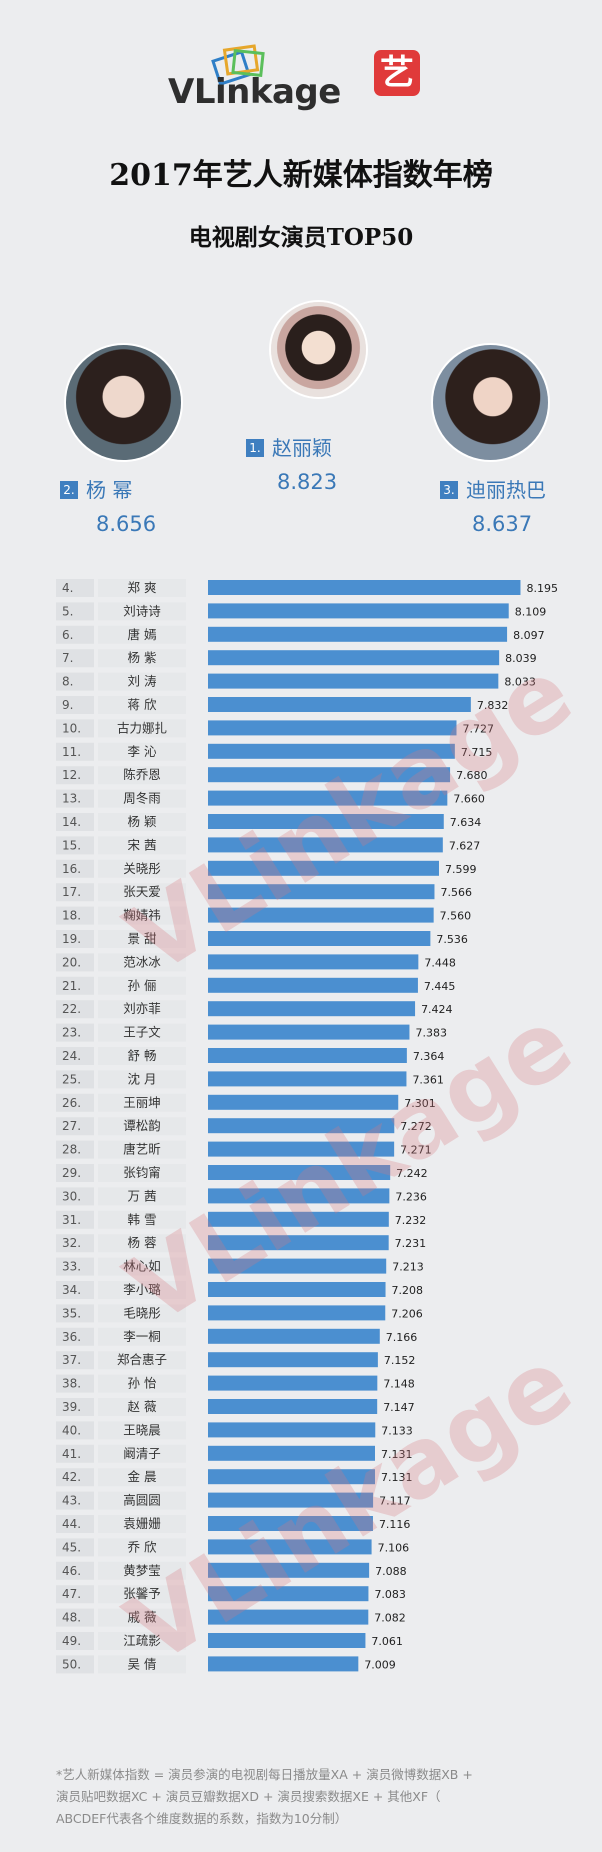 The image size is (602, 1852). What do you see at coordinates (71, 1173) in the screenshot?
I see `rank-label: 29.` at bounding box center [71, 1173].